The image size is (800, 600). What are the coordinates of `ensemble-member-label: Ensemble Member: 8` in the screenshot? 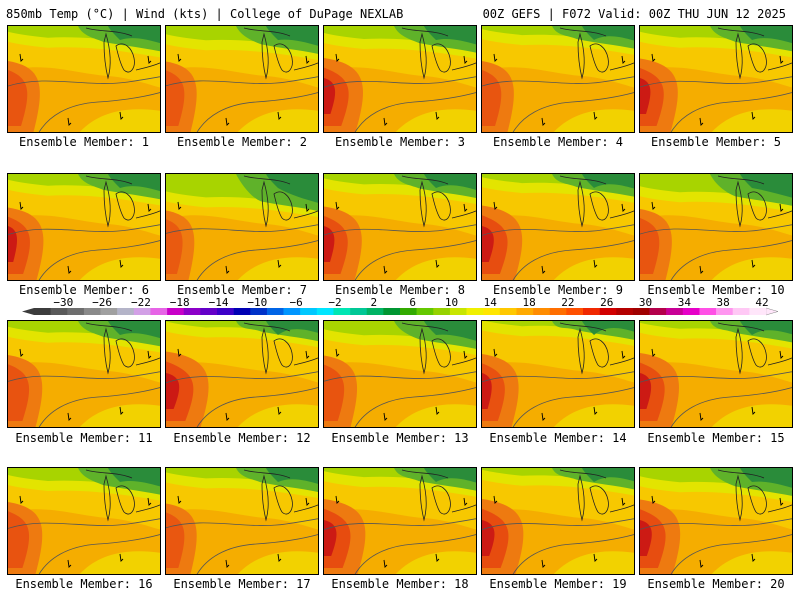 It's located at (400, 290).